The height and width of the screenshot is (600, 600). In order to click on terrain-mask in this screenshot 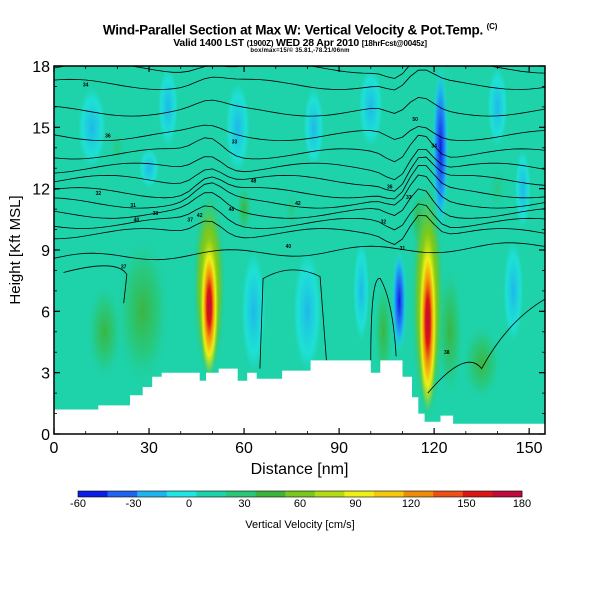, I will do `click(299, 397)`.